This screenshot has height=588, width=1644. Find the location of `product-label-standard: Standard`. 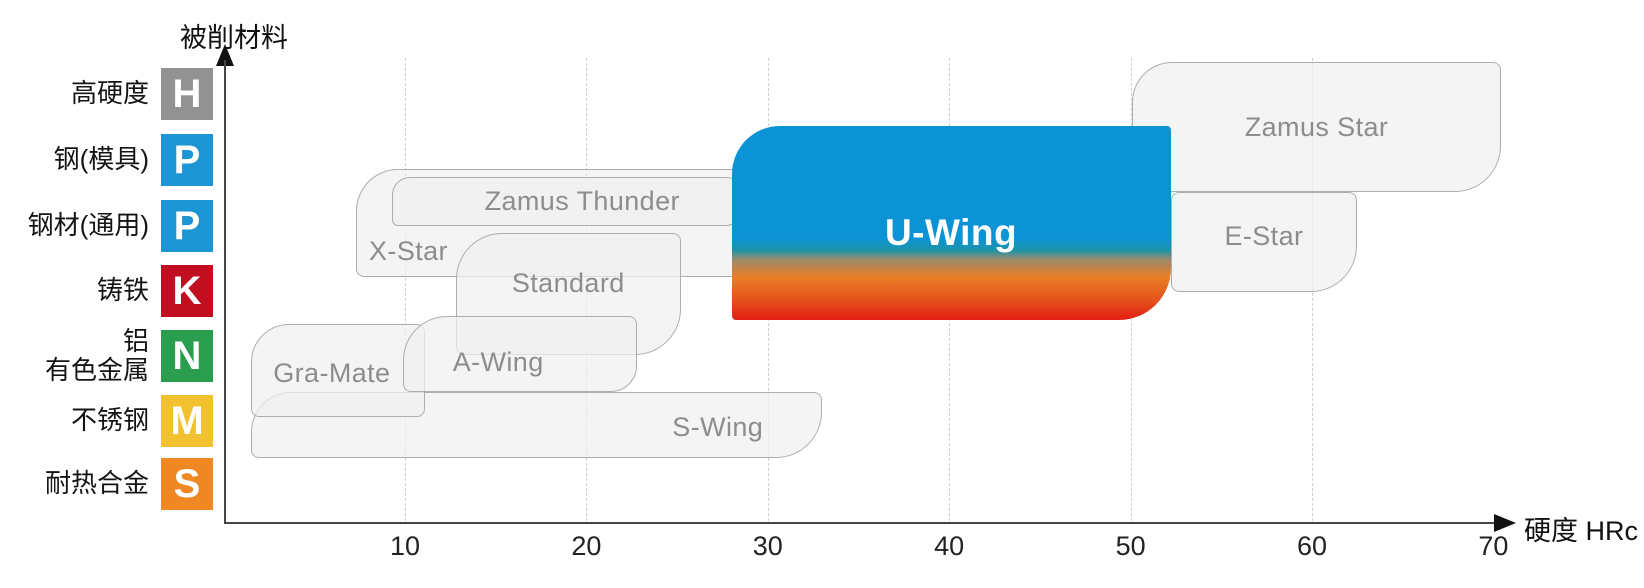

product-label-standard: Standard is located at coordinates (568, 282).